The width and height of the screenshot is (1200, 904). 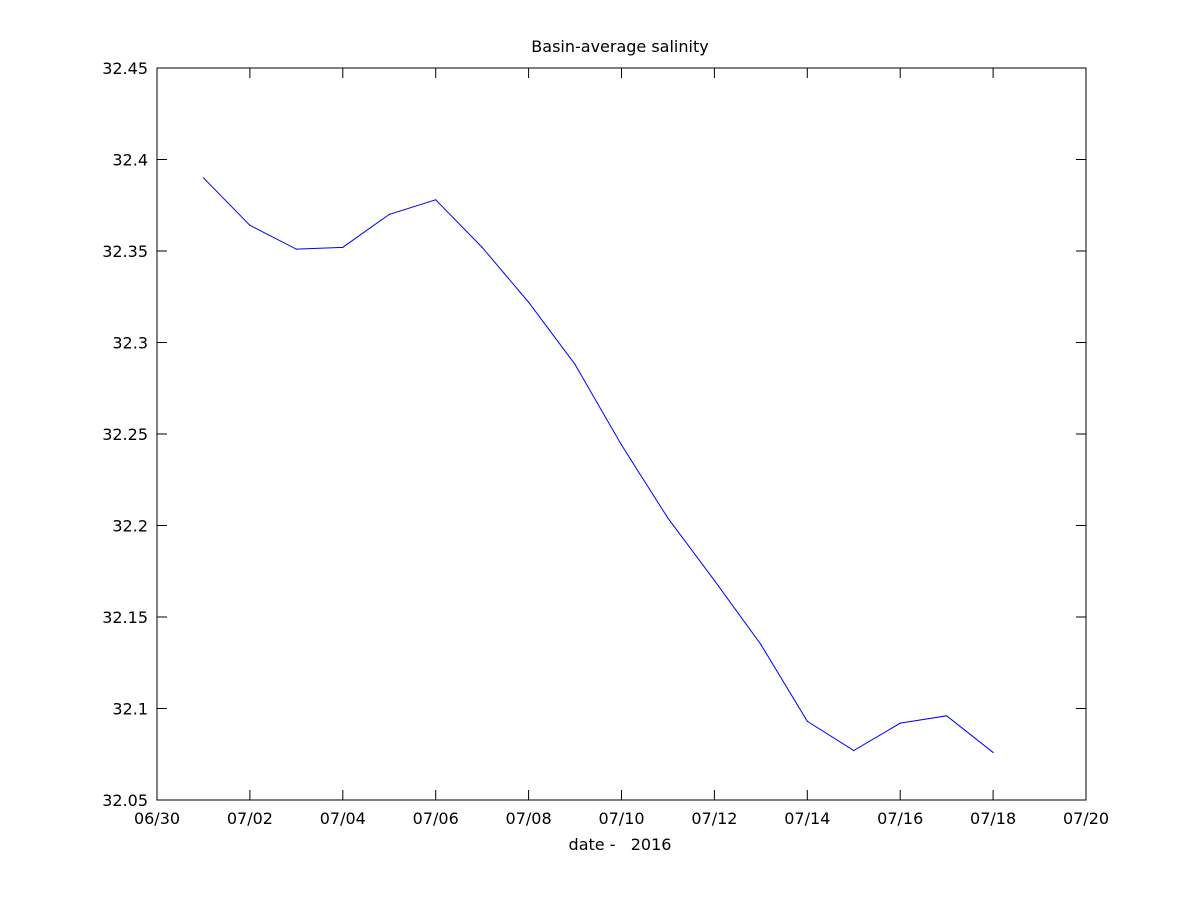 What do you see at coordinates (436, 818) in the screenshot?
I see `x-tick-label: 07/06` at bounding box center [436, 818].